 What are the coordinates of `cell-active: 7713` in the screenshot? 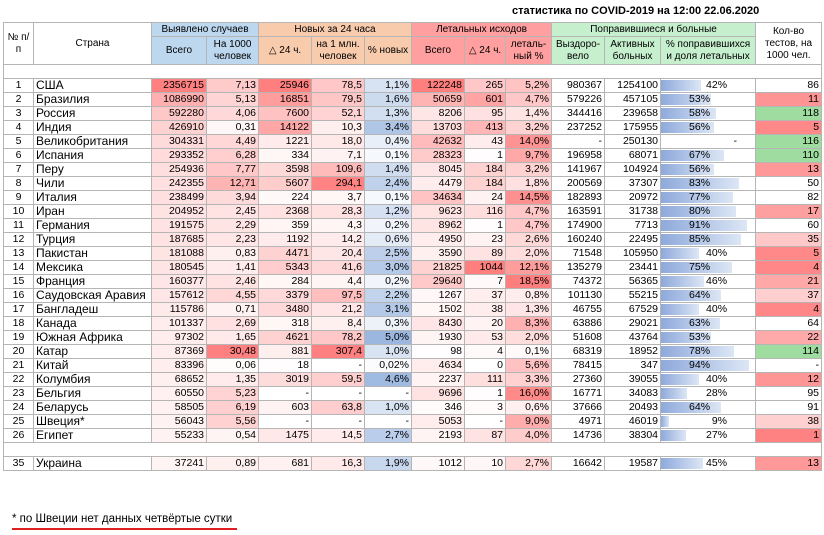 It's located at (633, 225).